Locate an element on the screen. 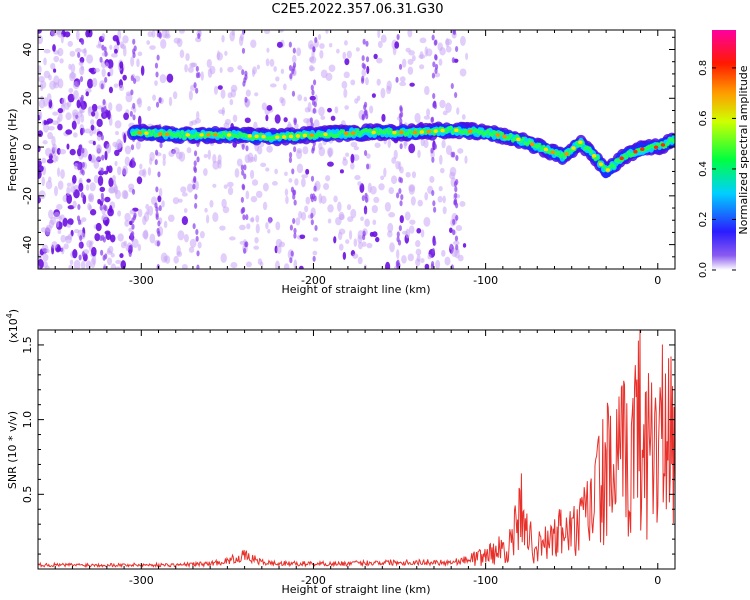  y-tick-label: 1.0 is located at coordinates (27, 420).